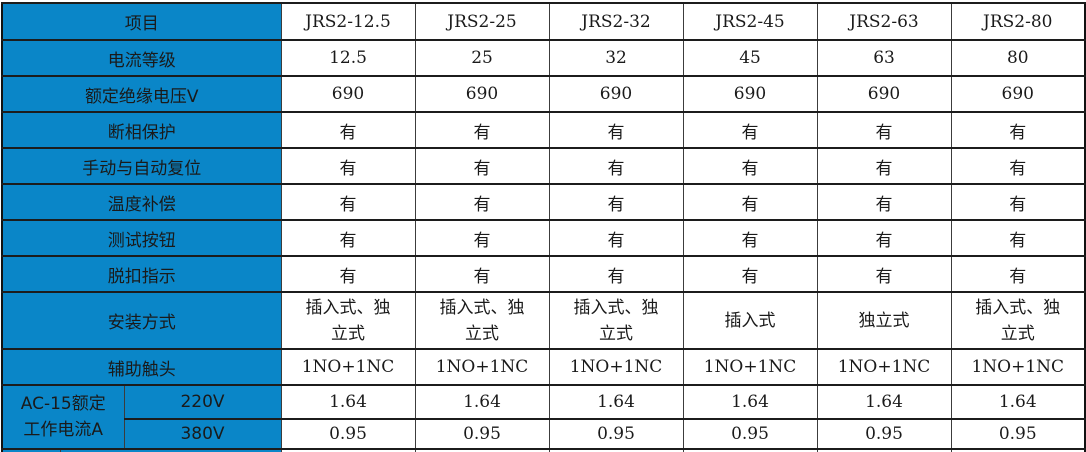 Image resolution: width=1086 pixels, height=452 pixels. What do you see at coordinates (141, 238) in the screenshot?
I see `test-button-label: 测试按钮` at bounding box center [141, 238].